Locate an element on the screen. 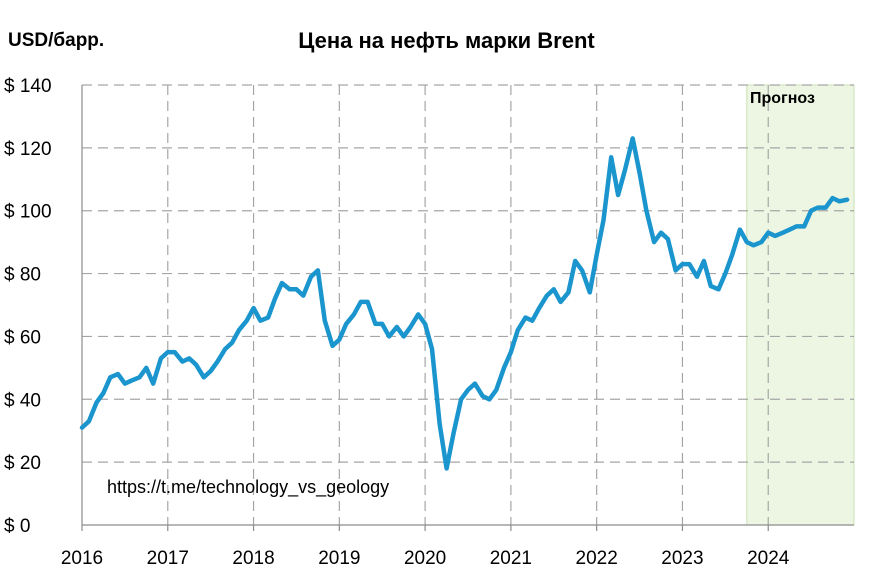  y-tick-label: $ 80 is located at coordinates (22, 275).